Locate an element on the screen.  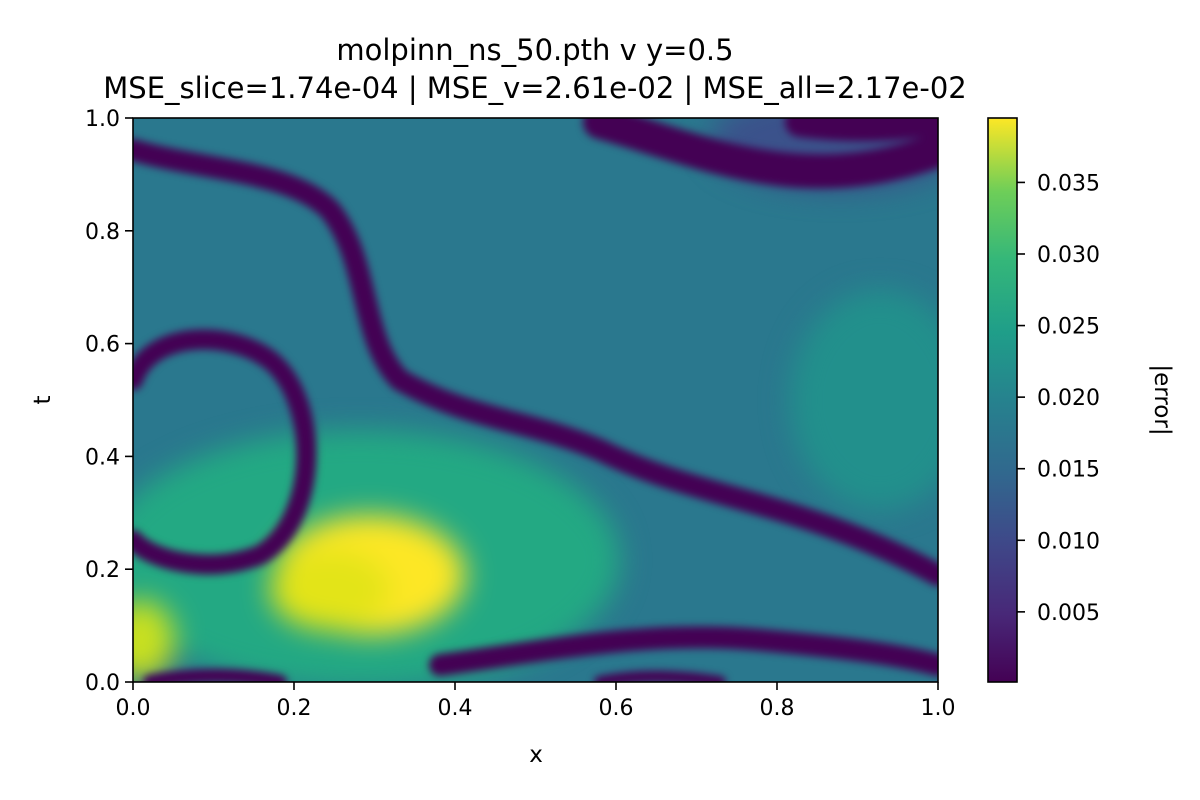
chart-title-line1: molpinn_ns_50.pth v y=0.5 is located at coordinates (534, 50).